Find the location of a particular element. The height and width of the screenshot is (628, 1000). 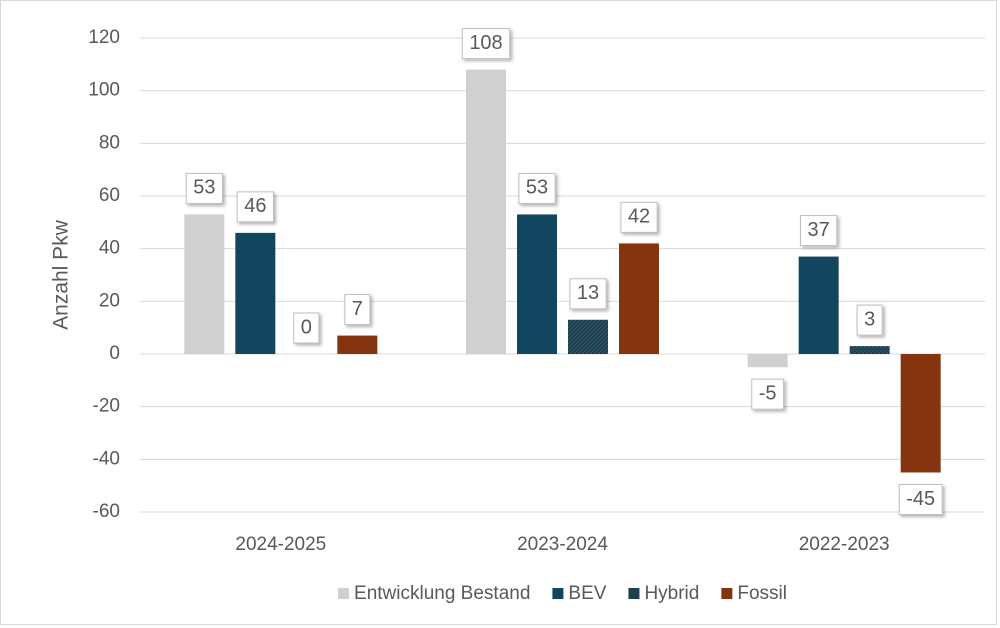

data-label-text: 42 is located at coordinates (639, 217).